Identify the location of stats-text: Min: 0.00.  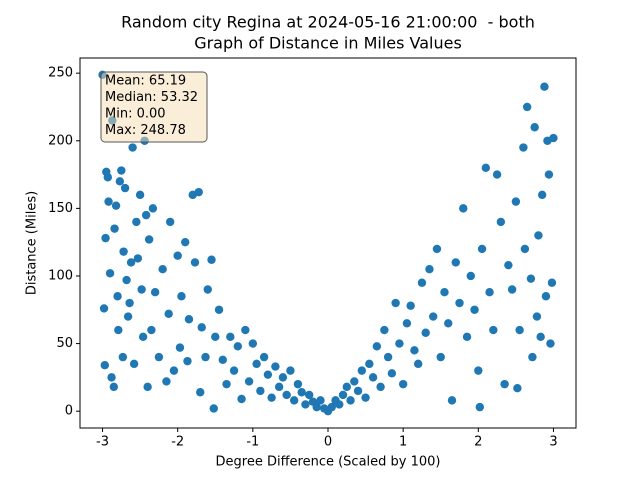
(135, 114).